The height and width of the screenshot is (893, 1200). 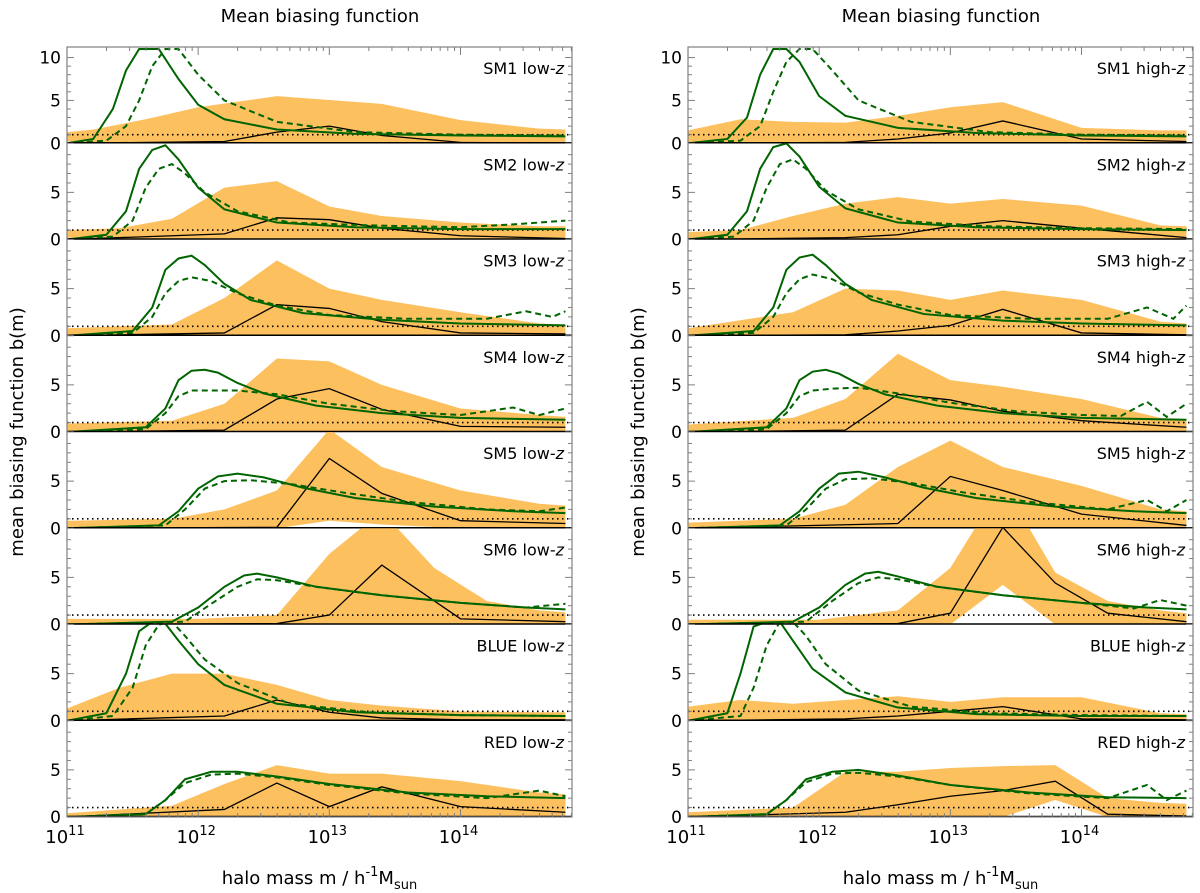 I want to click on panel-label: SM1 high-z, so click(x=1141, y=68).